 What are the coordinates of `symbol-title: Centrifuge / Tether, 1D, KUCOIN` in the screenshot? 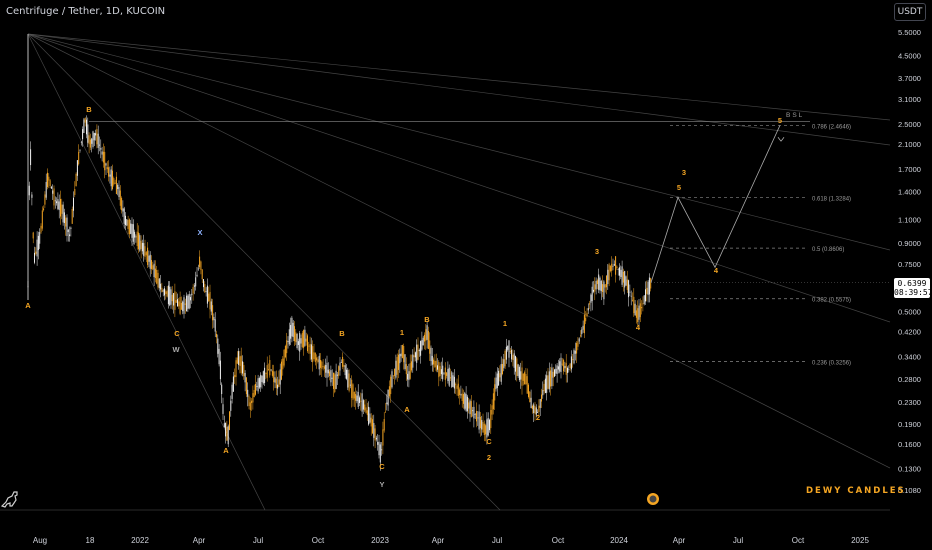 It's located at (86, 11).